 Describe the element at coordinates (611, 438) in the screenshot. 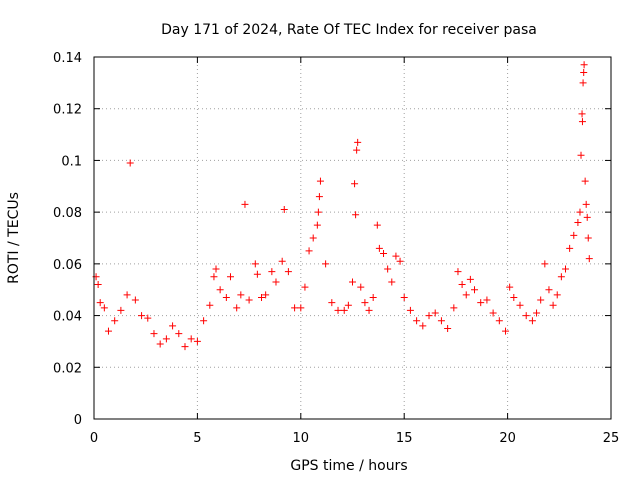

I see `x-tick-label: 25` at that location.